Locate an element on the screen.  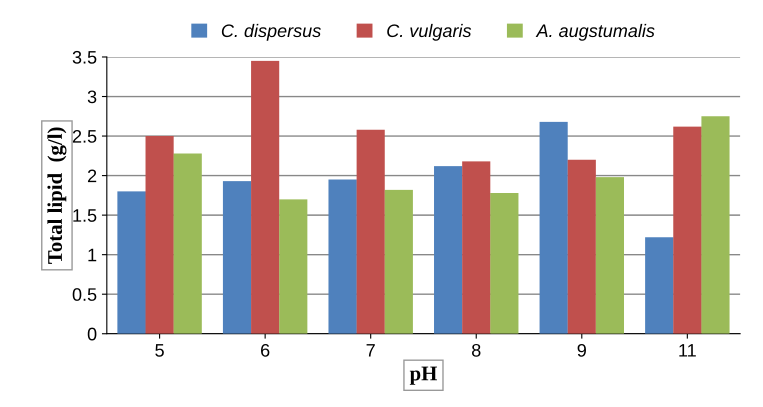
x-tick-label: 11 is located at coordinates (687, 350).